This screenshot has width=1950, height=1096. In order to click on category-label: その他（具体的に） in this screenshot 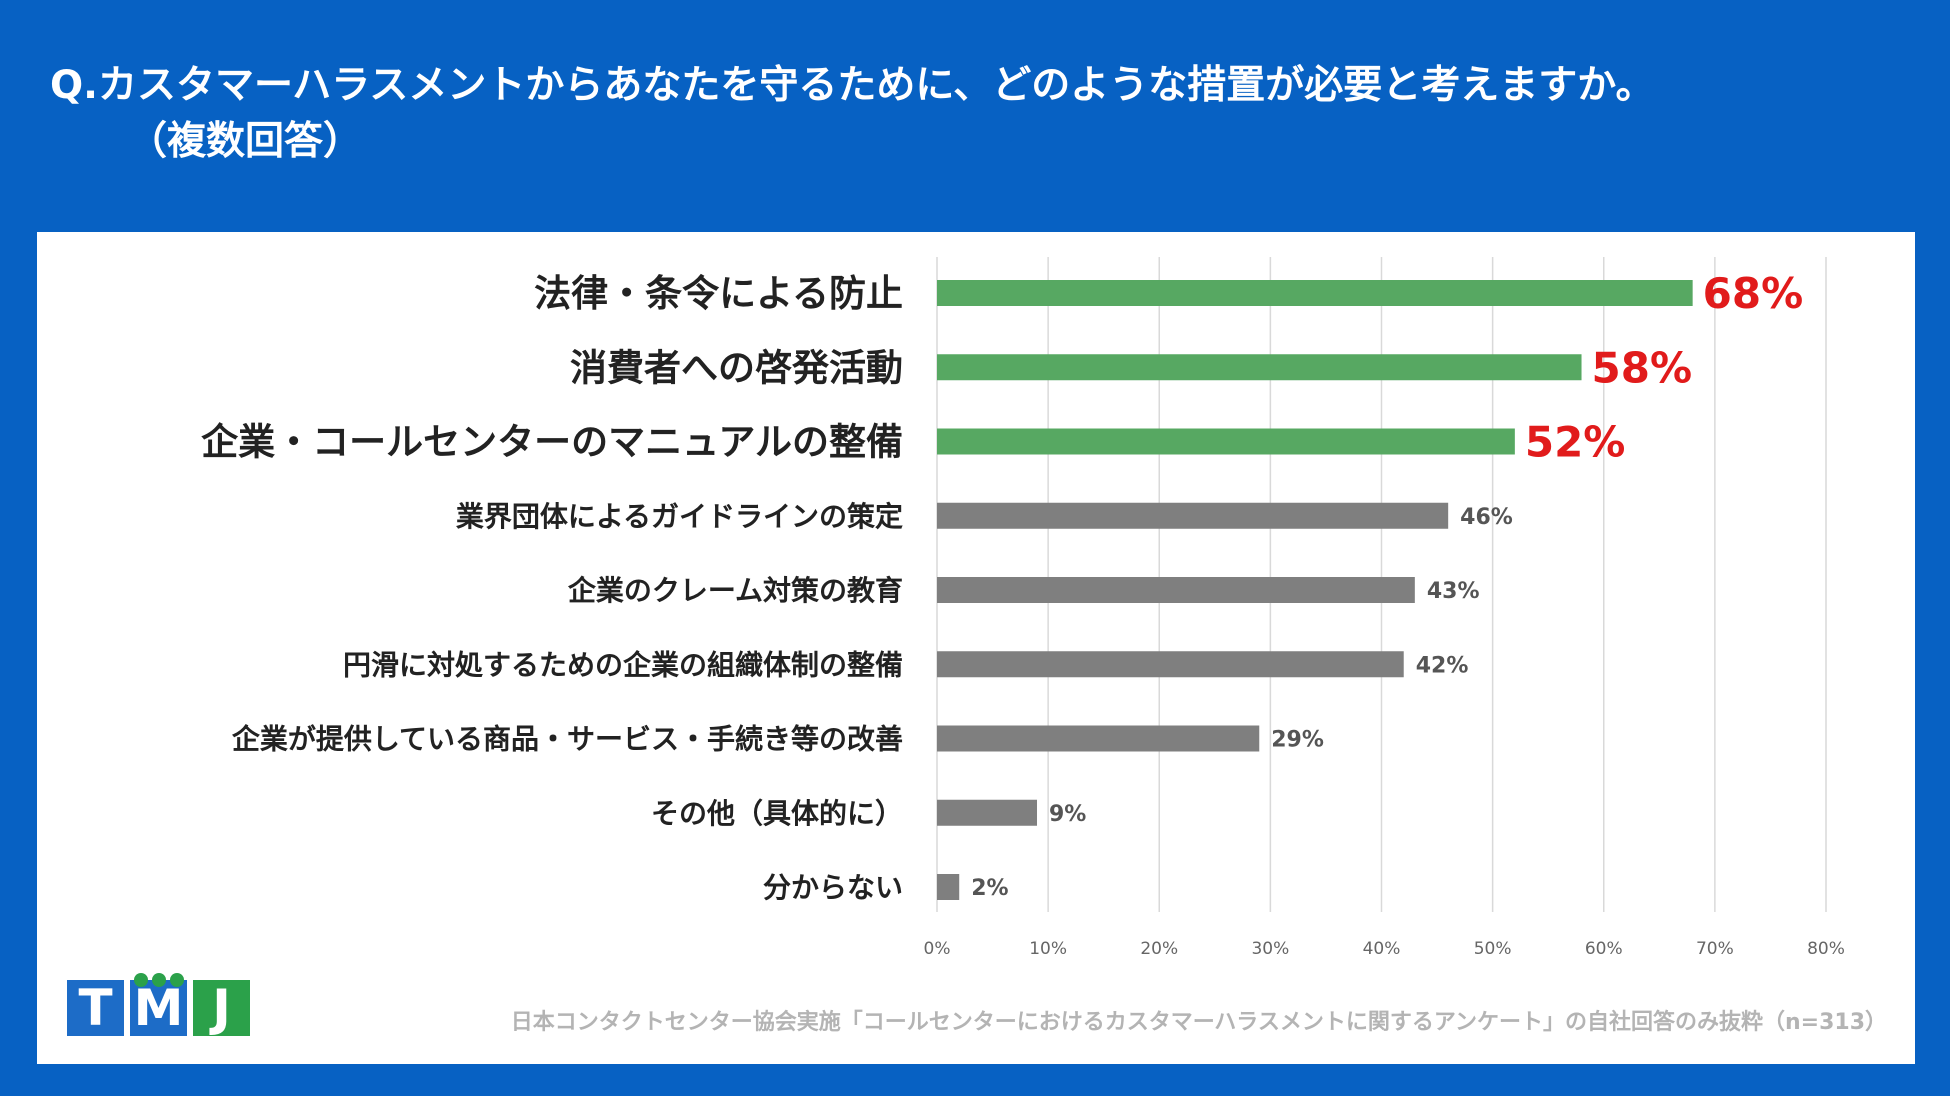, I will do `click(777, 813)`.